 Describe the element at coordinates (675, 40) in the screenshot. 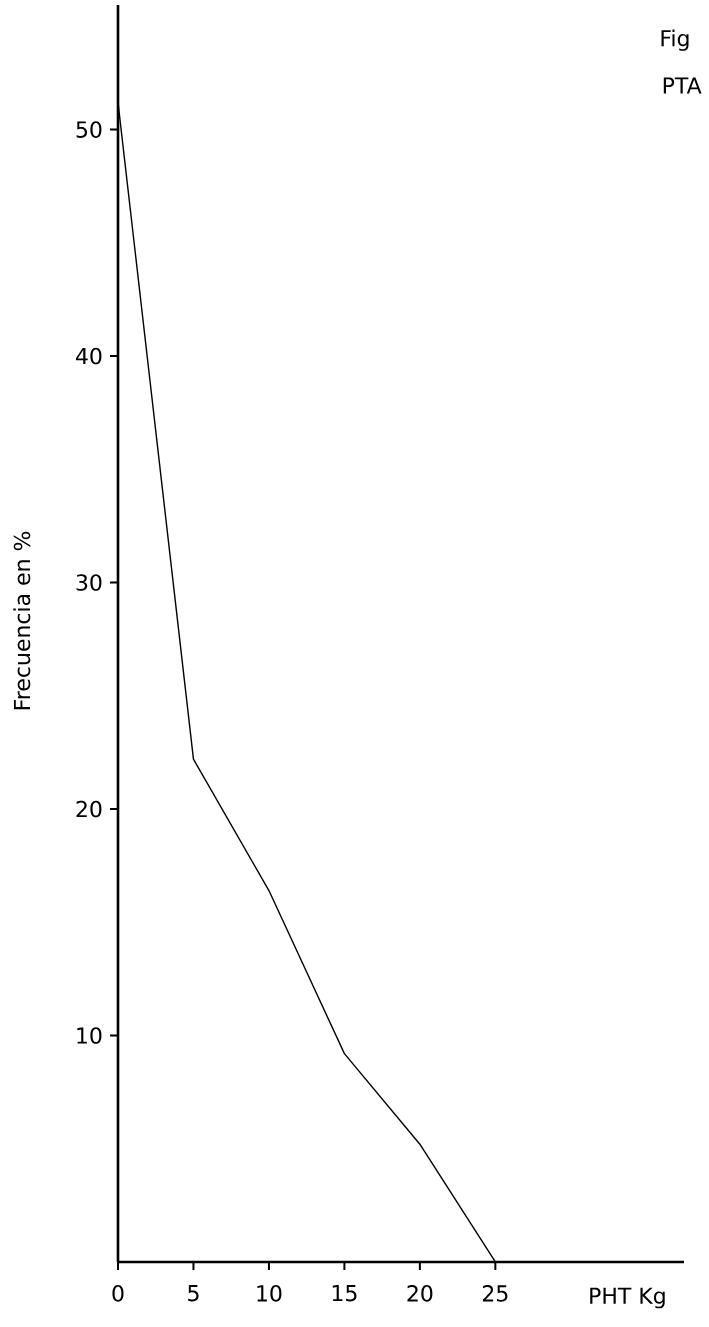

I see `annotation: Fig` at that location.